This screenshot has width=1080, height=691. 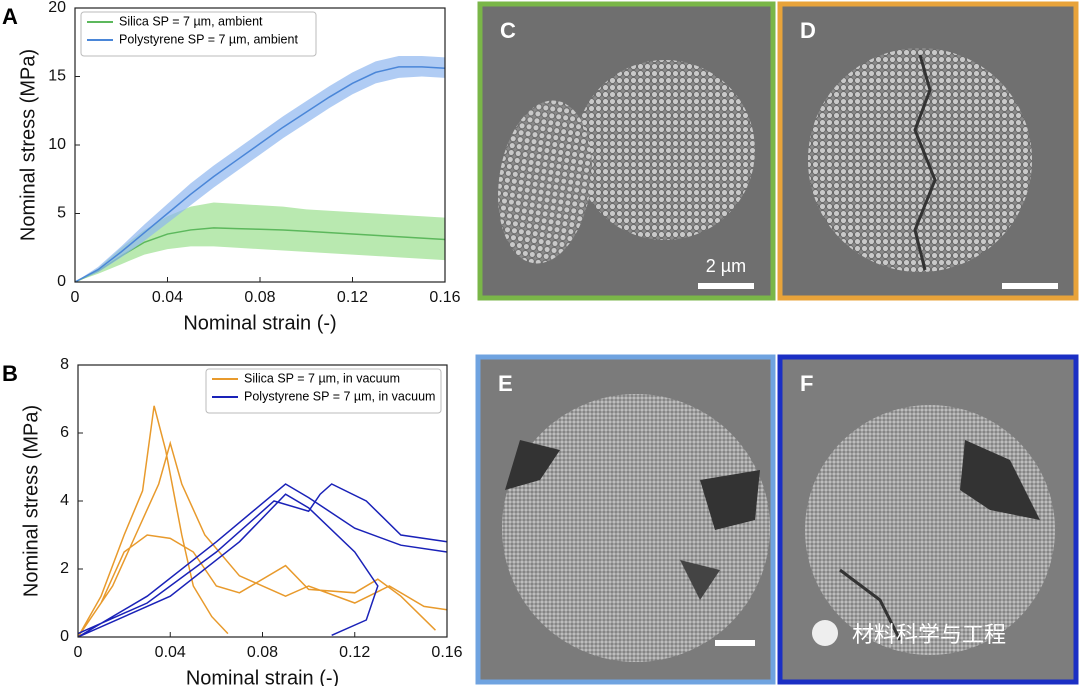 What do you see at coordinates (726, 266) in the screenshot?
I see `scale-bar-label: 2 µm` at bounding box center [726, 266].